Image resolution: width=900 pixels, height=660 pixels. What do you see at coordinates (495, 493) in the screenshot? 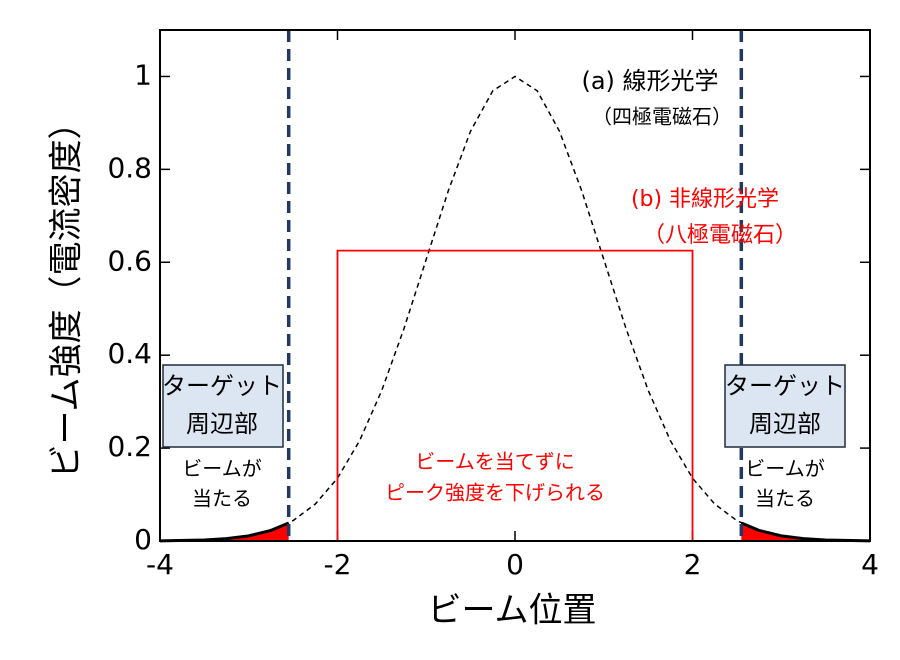
I see `annotation: ピーク強度を下げられる` at bounding box center [495, 493].